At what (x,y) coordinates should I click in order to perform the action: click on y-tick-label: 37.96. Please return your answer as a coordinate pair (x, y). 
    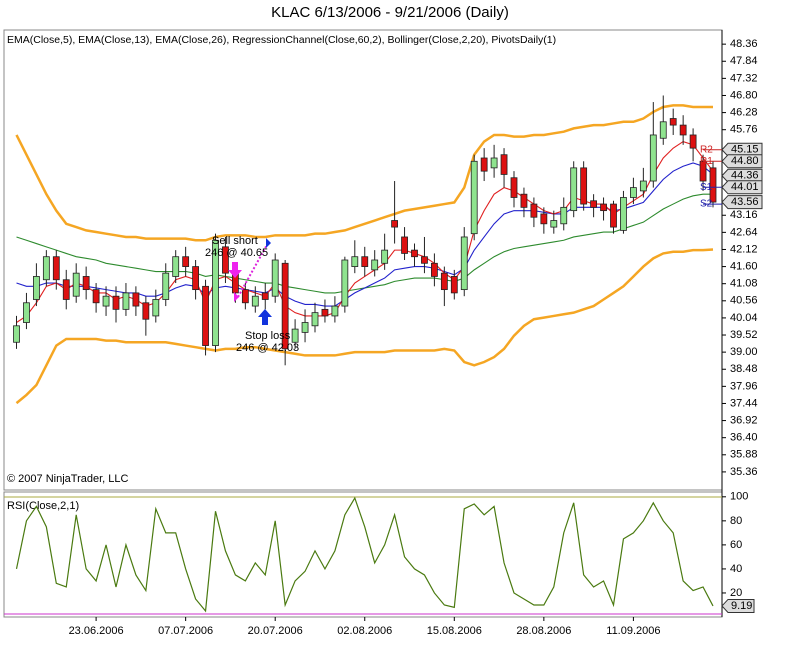
    Looking at the image, I should click on (744, 386).